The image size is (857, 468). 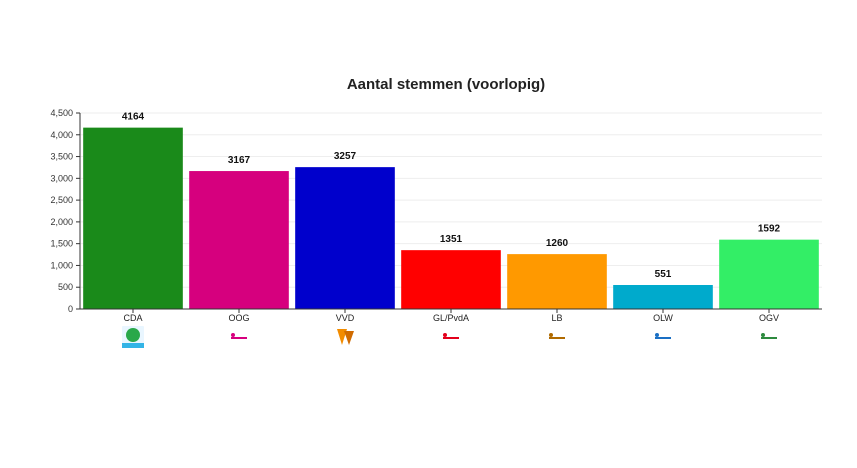 What do you see at coordinates (345, 318) in the screenshot?
I see `x-tick-label: VVD` at bounding box center [345, 318].